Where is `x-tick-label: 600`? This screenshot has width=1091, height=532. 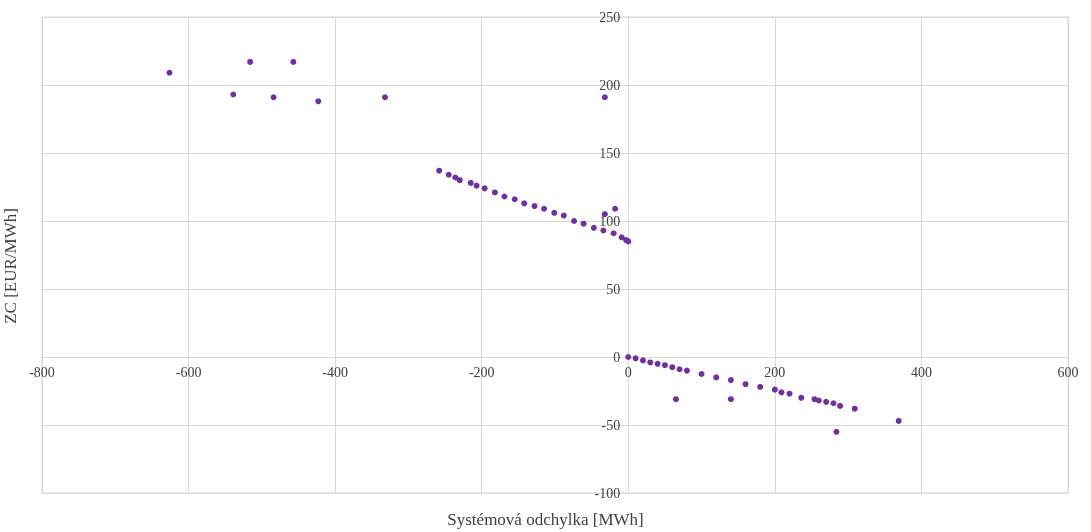 x-tick-label: 600 is located at coordinates (1068, 372).